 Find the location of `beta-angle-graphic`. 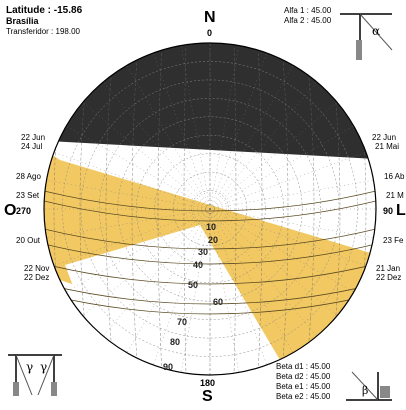

beta-angle-graphic is located at coordinates (369, 386).